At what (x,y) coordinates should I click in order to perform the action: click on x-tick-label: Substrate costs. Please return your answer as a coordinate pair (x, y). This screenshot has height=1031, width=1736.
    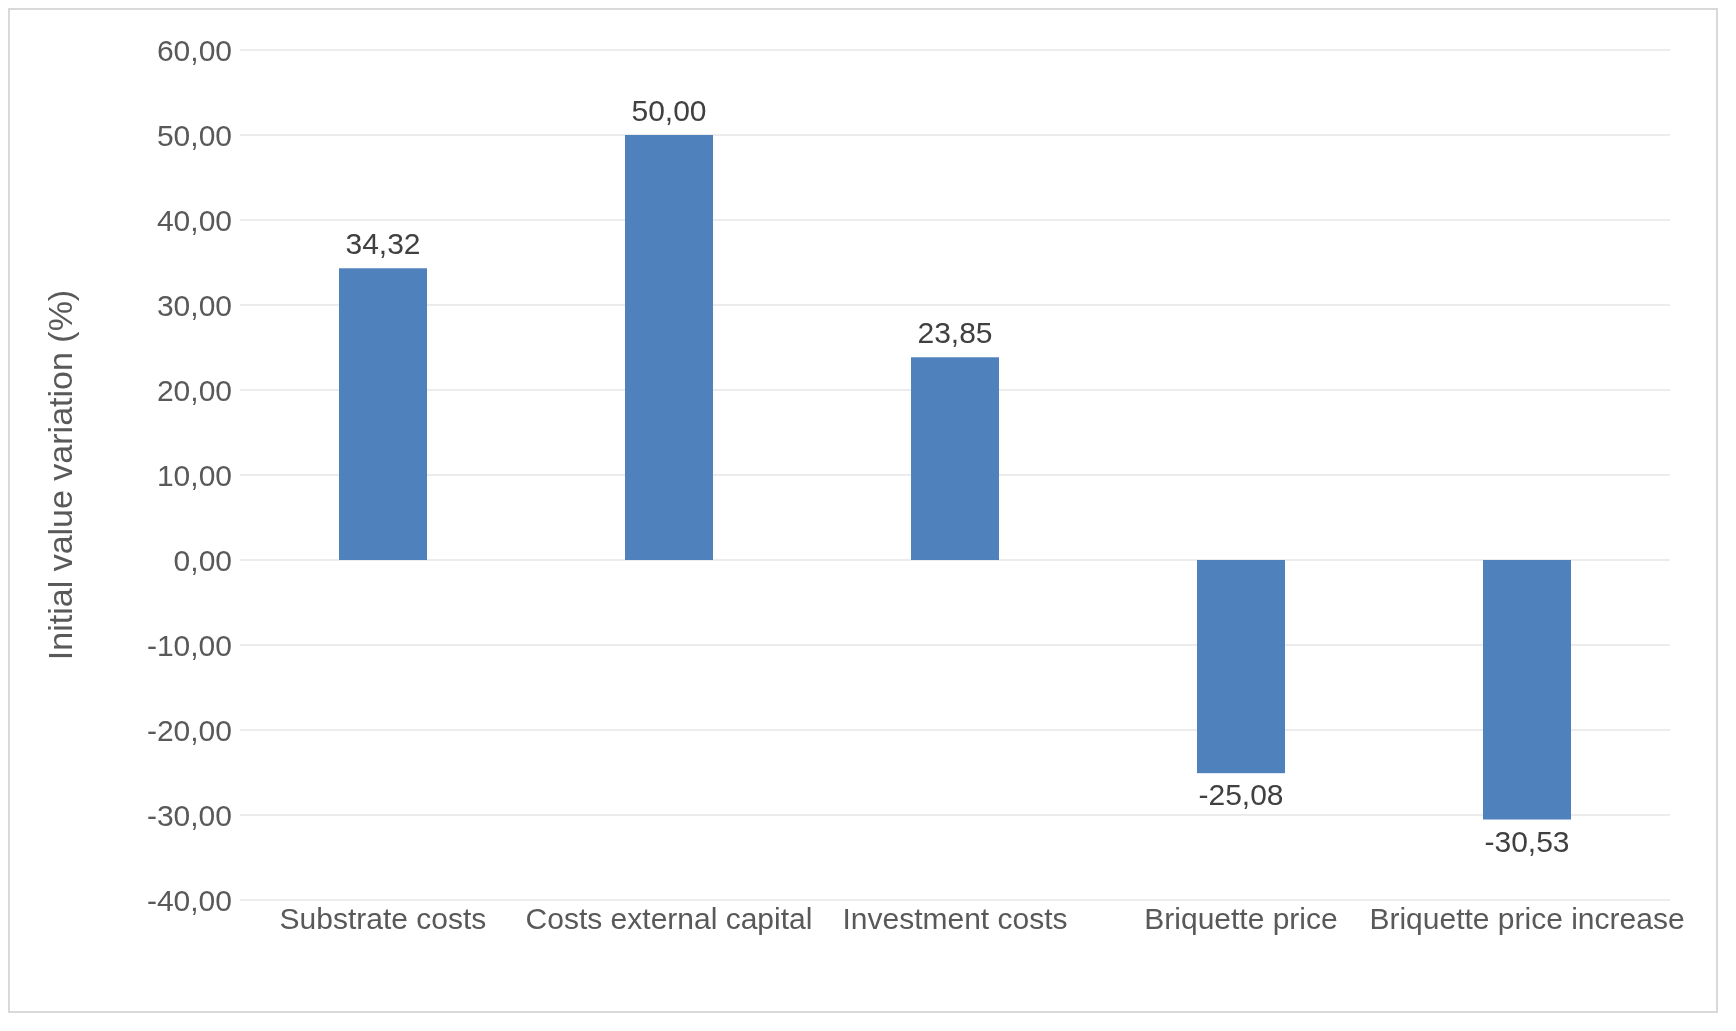
    Looking at the image, I should click on (383, 919).